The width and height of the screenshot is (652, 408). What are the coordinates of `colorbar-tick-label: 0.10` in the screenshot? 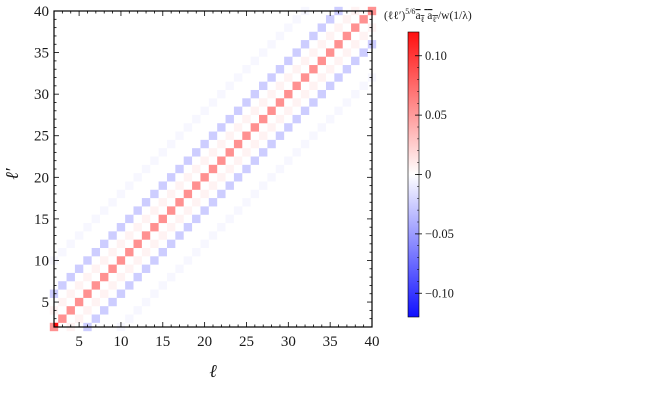 It's located at (436, 56).